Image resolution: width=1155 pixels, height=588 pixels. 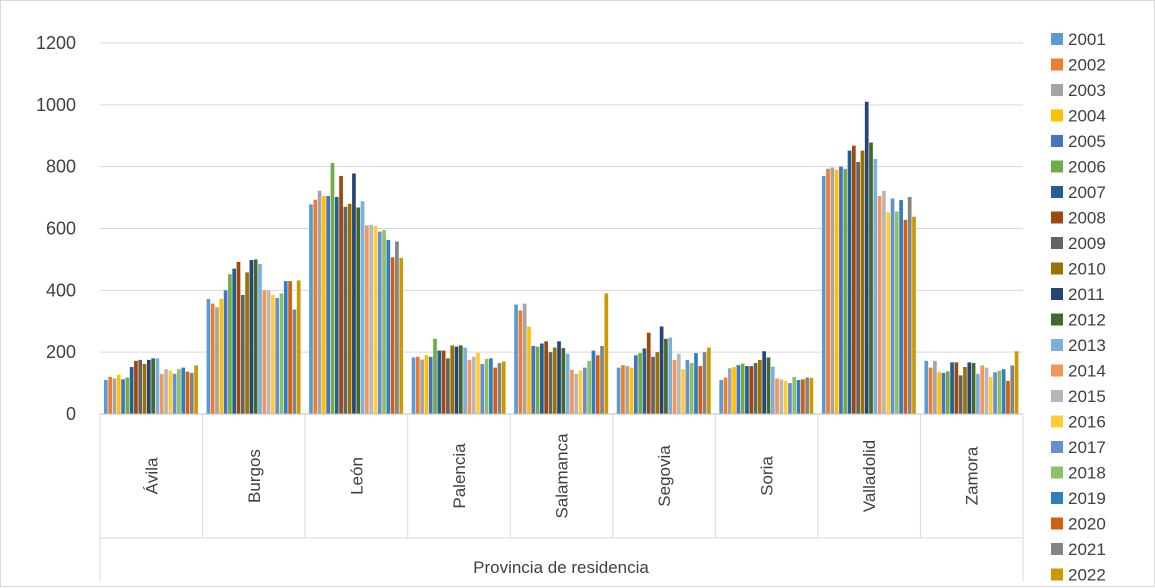 What do you see at coordinates (1087, 243) in the screenshot?
I see `legend-label: 2009` at bounding box center [1087, 243].